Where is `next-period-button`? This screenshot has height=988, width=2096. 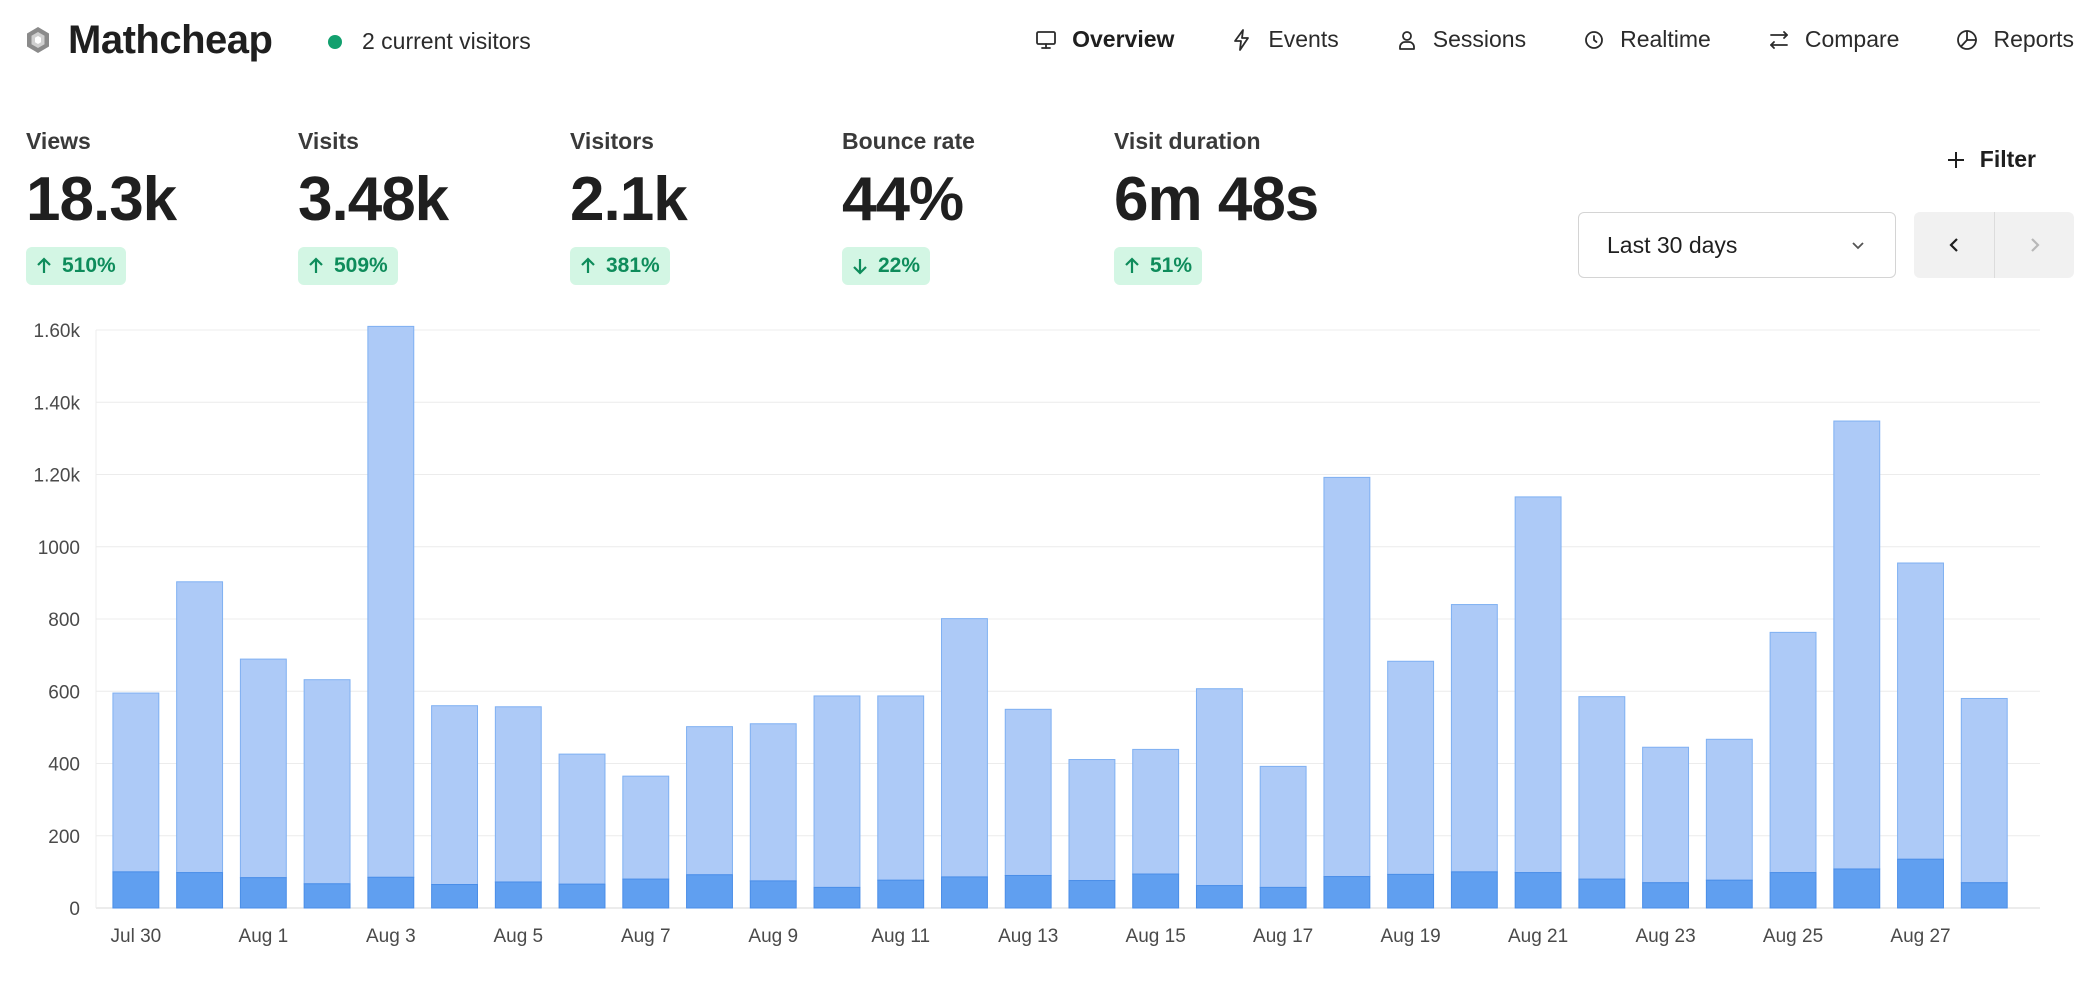
next-period-button is located at coordinates (2034, 245).